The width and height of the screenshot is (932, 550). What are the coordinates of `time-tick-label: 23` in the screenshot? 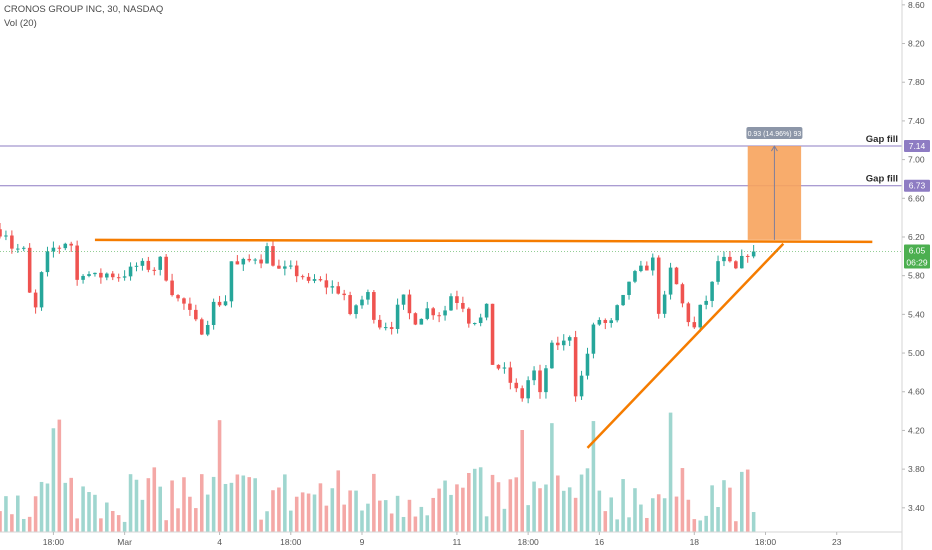 It's located at (837, 542).